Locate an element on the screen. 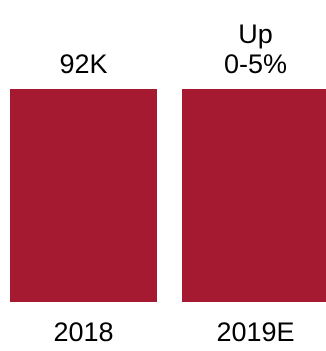  data-label-2019E-line-2: 0-5% is located at coordinates (255, 64).